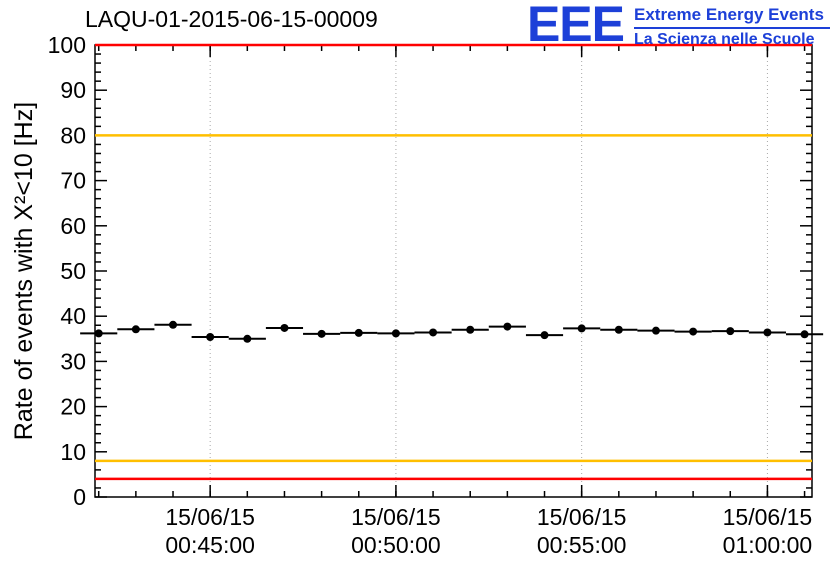 The height and width of the screenshot is (572, 836). What do you see at coordinates (396, 545) in the screenshot?
I see `x-tick-label-time: 00:50:00` at bounding box center [396, 545].